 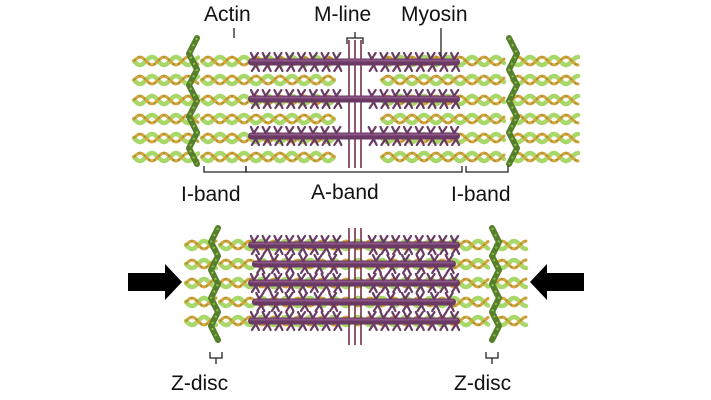 I want to click on i-band-right-label: I-band, so click(x=481, y=194).